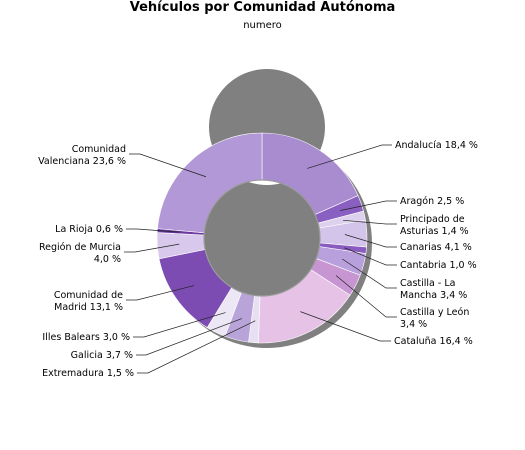  What do you see at coordinates (413, 324) in the screenshot?
I see `callout-label-line: 3,4 %` at bounding box center [413, 324].